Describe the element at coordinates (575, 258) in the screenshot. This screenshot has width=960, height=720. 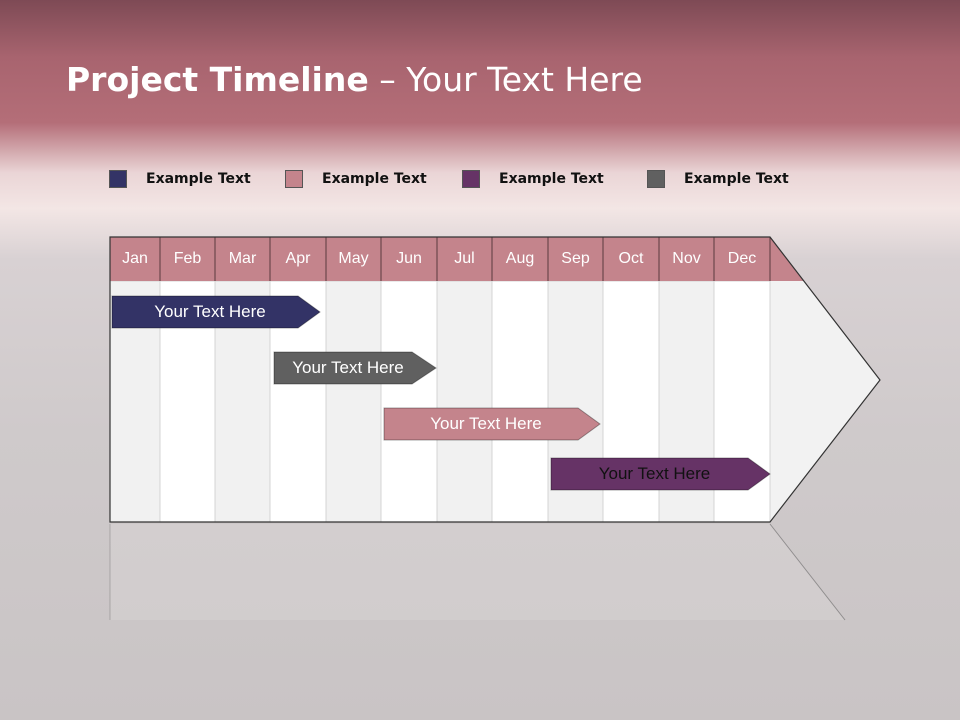
I see `month-label-sep: Sep` at that location.